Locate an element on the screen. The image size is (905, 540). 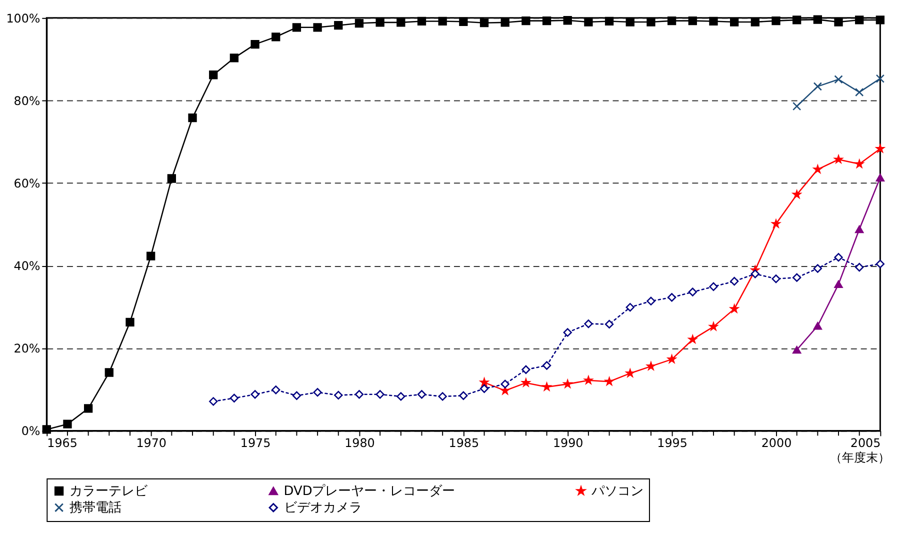
y-tick-label: 80% is located at coordinates (27, 101).